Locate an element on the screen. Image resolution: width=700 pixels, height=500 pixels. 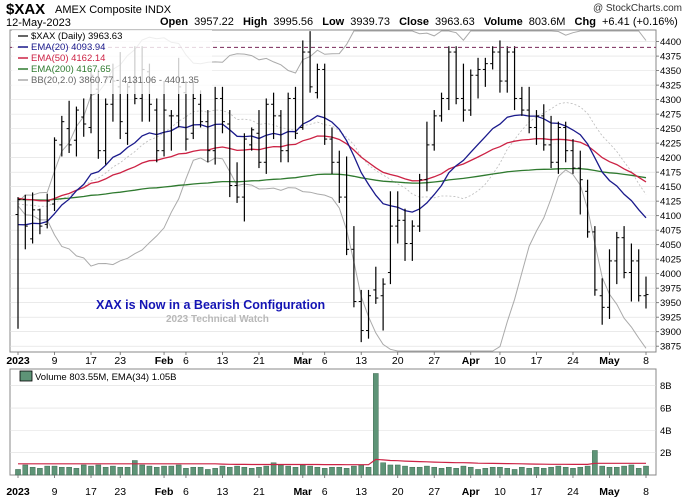
price-tick-label: 3975 is located at coordinates (670, 289).